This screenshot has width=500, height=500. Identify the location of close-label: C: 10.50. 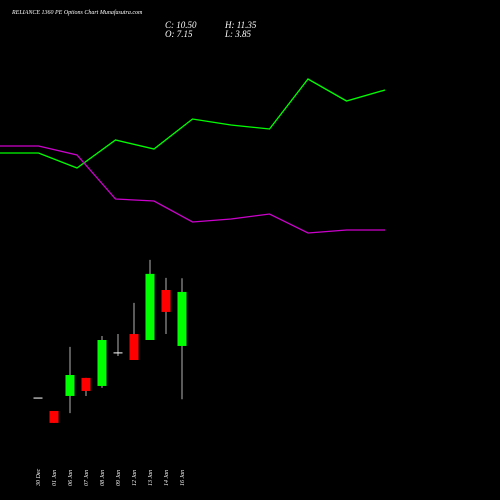
(181, 25).